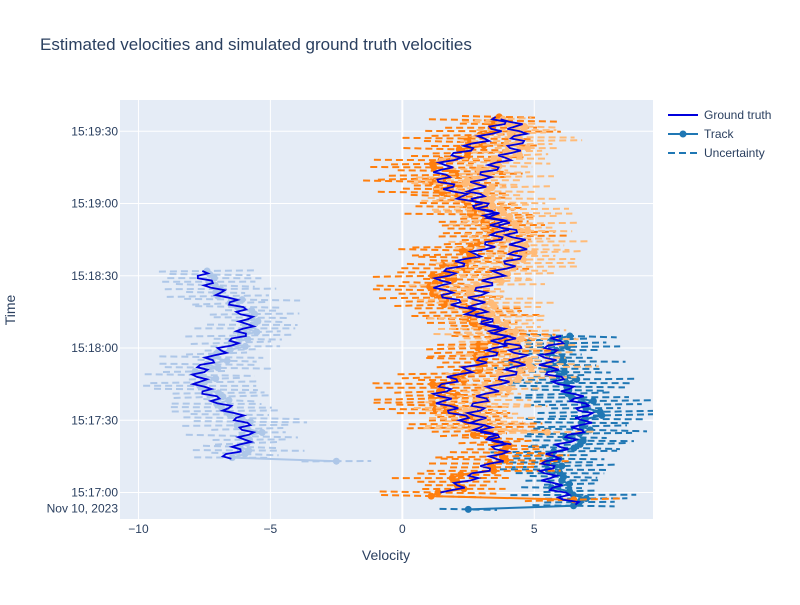 Image resolution: width=800 pixels, height=605 pixels. Describe the element at coordinates (83, 509) in the screenshot. I see `y-tick-sublabel: Nov 10, 2023` at that location.